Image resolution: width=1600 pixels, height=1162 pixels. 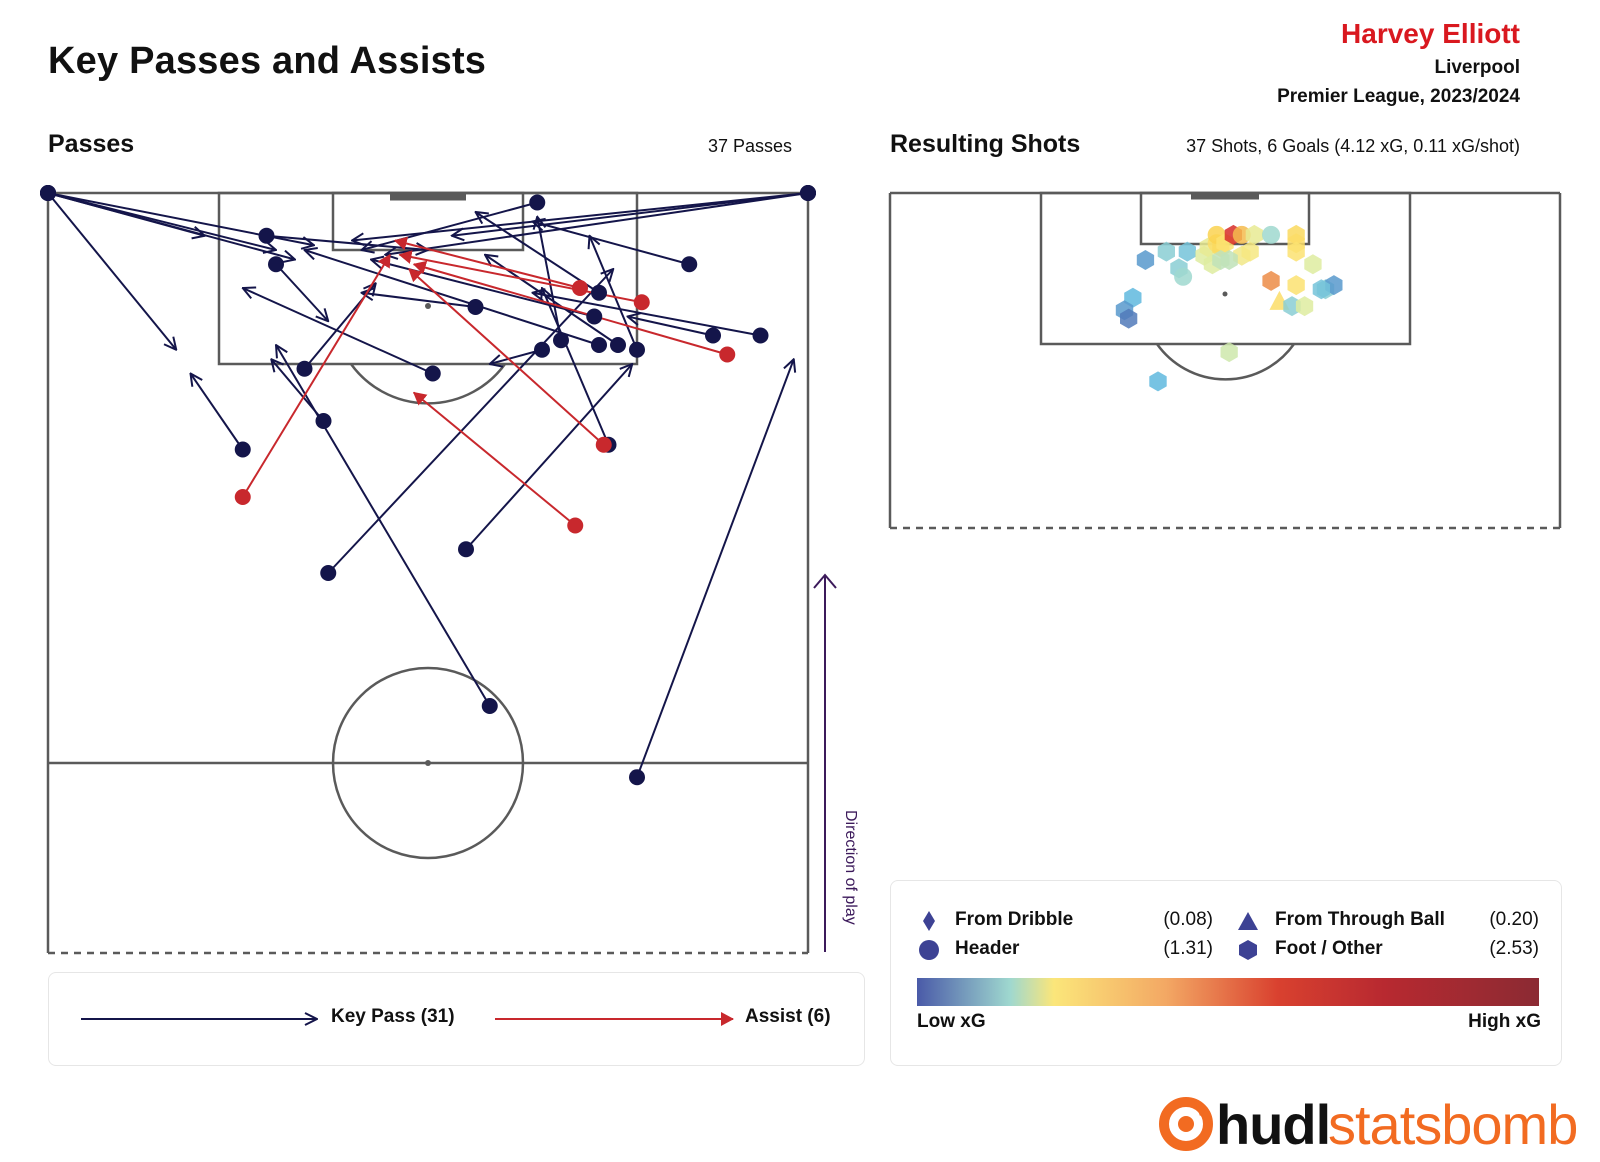 I want to click on direction-of-play: Direction of play, so click(x=836, y=762).